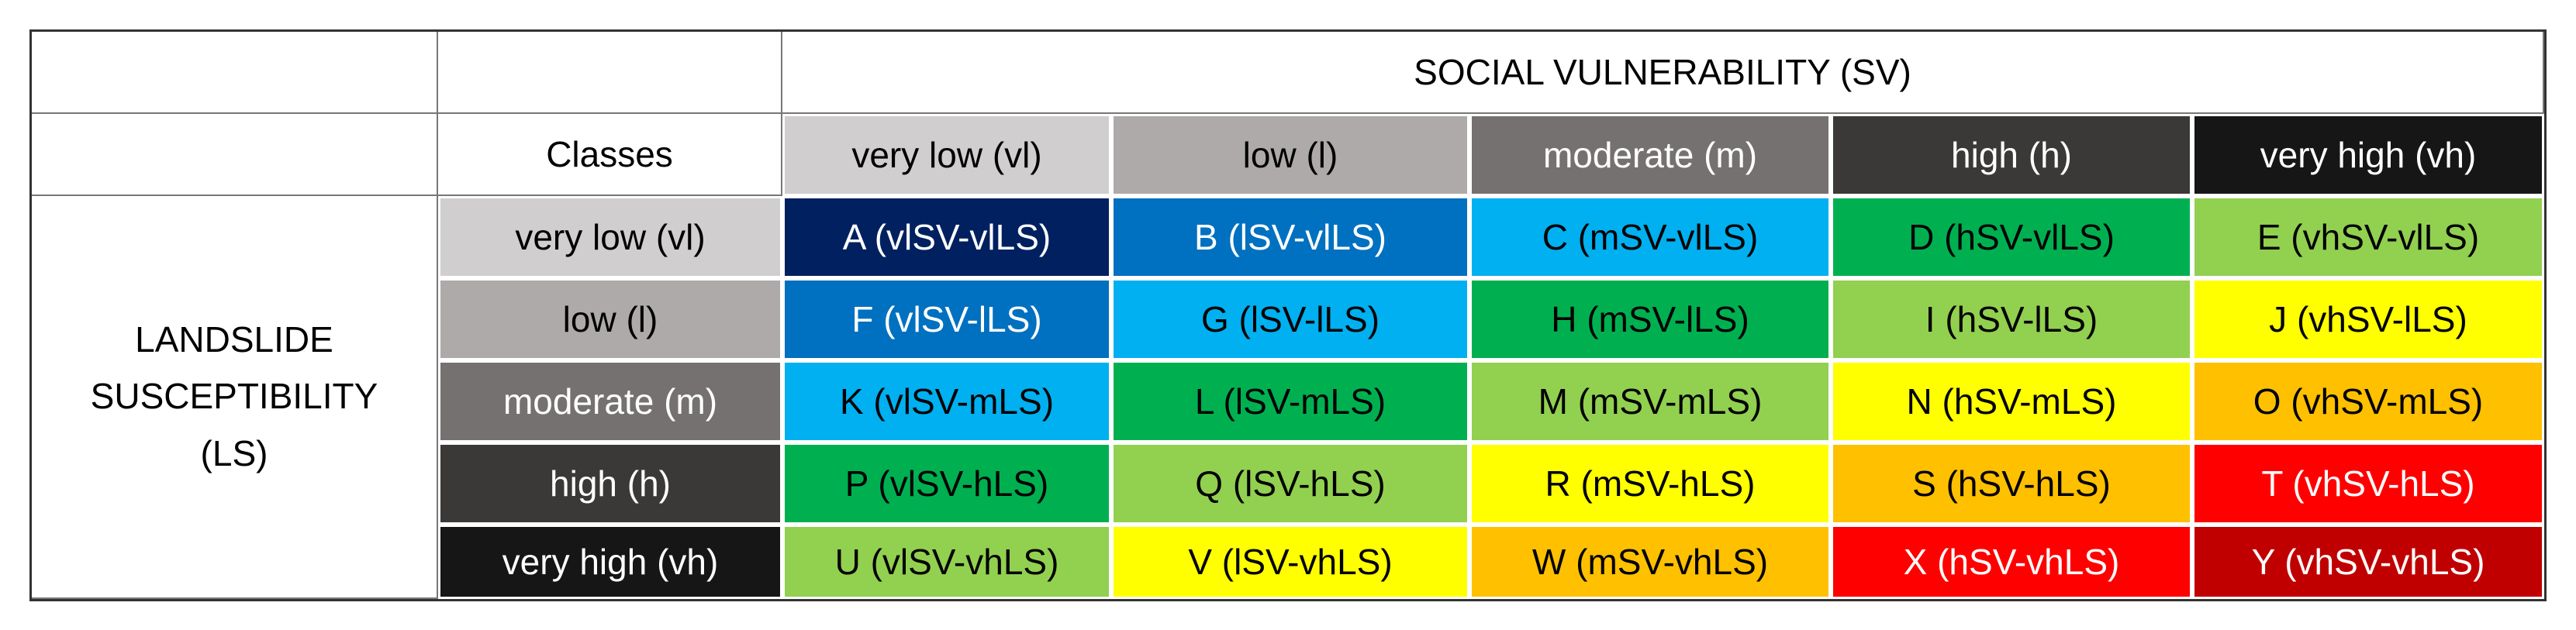 The image size is (2576, 630). What do you see at coordinates (1650, 319) in the screenshot?
I see `class-cell: H (mSV-lLS)` at bounding box center [1650, 319].